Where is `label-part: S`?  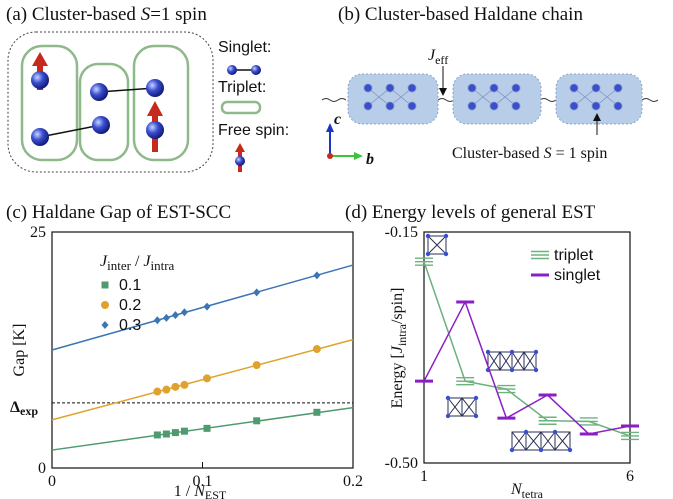 label-part: S is located at coordinates (548, 153).